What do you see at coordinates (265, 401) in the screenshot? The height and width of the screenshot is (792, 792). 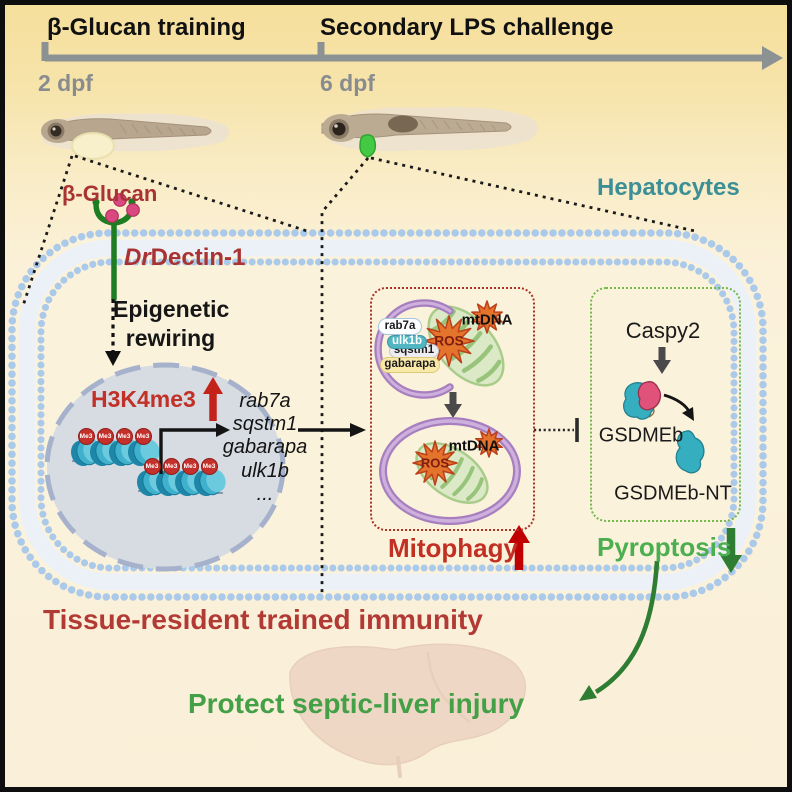 I see `gene-item: rab7a` at bounding box center [265, 401].